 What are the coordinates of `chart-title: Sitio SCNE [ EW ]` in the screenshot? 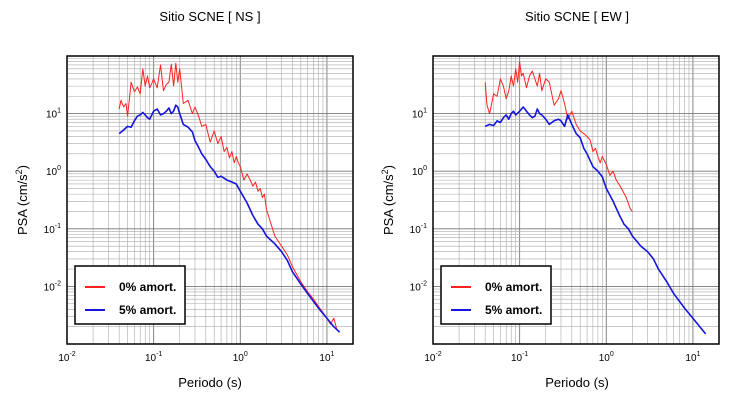 It's located at (577, 16).